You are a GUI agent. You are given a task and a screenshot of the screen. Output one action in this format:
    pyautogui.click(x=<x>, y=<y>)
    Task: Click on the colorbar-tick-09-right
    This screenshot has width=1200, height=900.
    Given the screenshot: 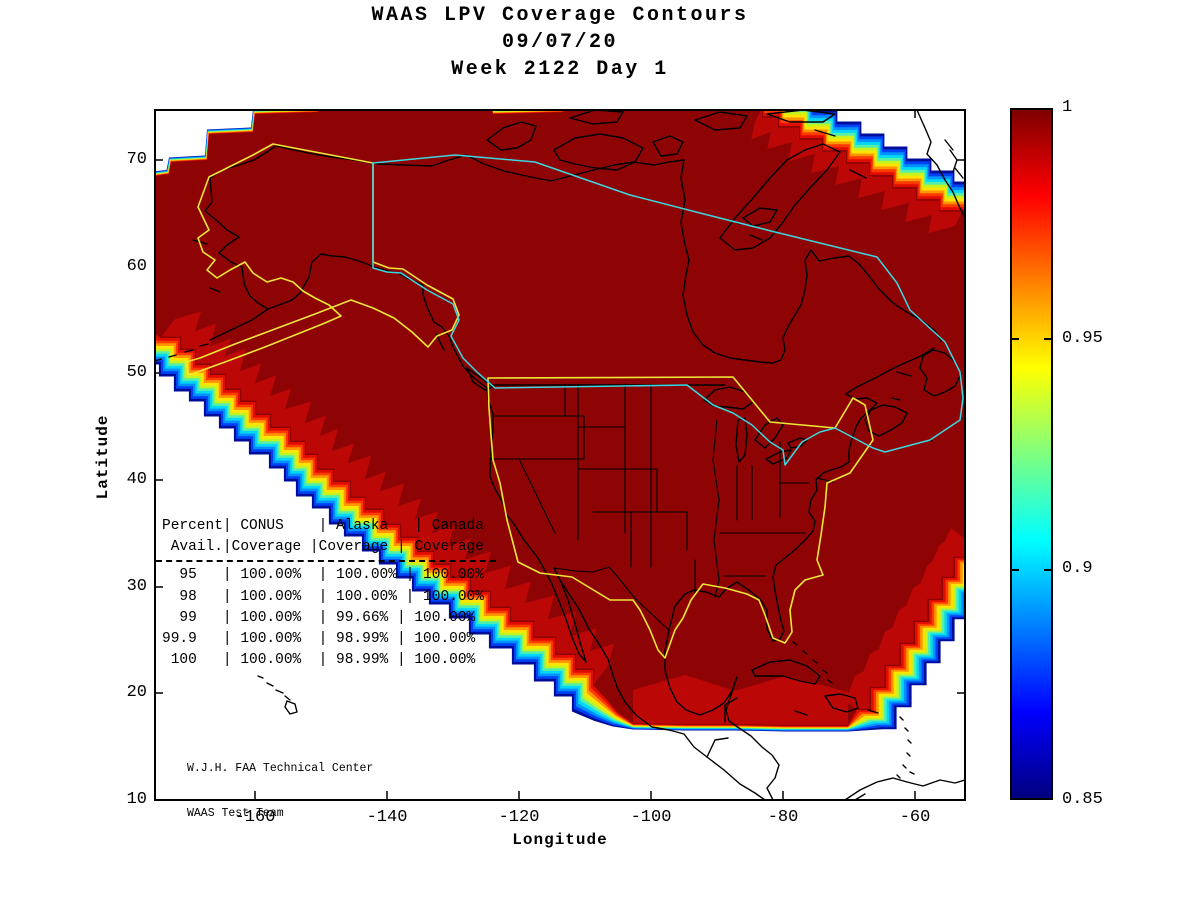 What is the action you would take?
    pyautogui.click(x=1048, y=570)
    